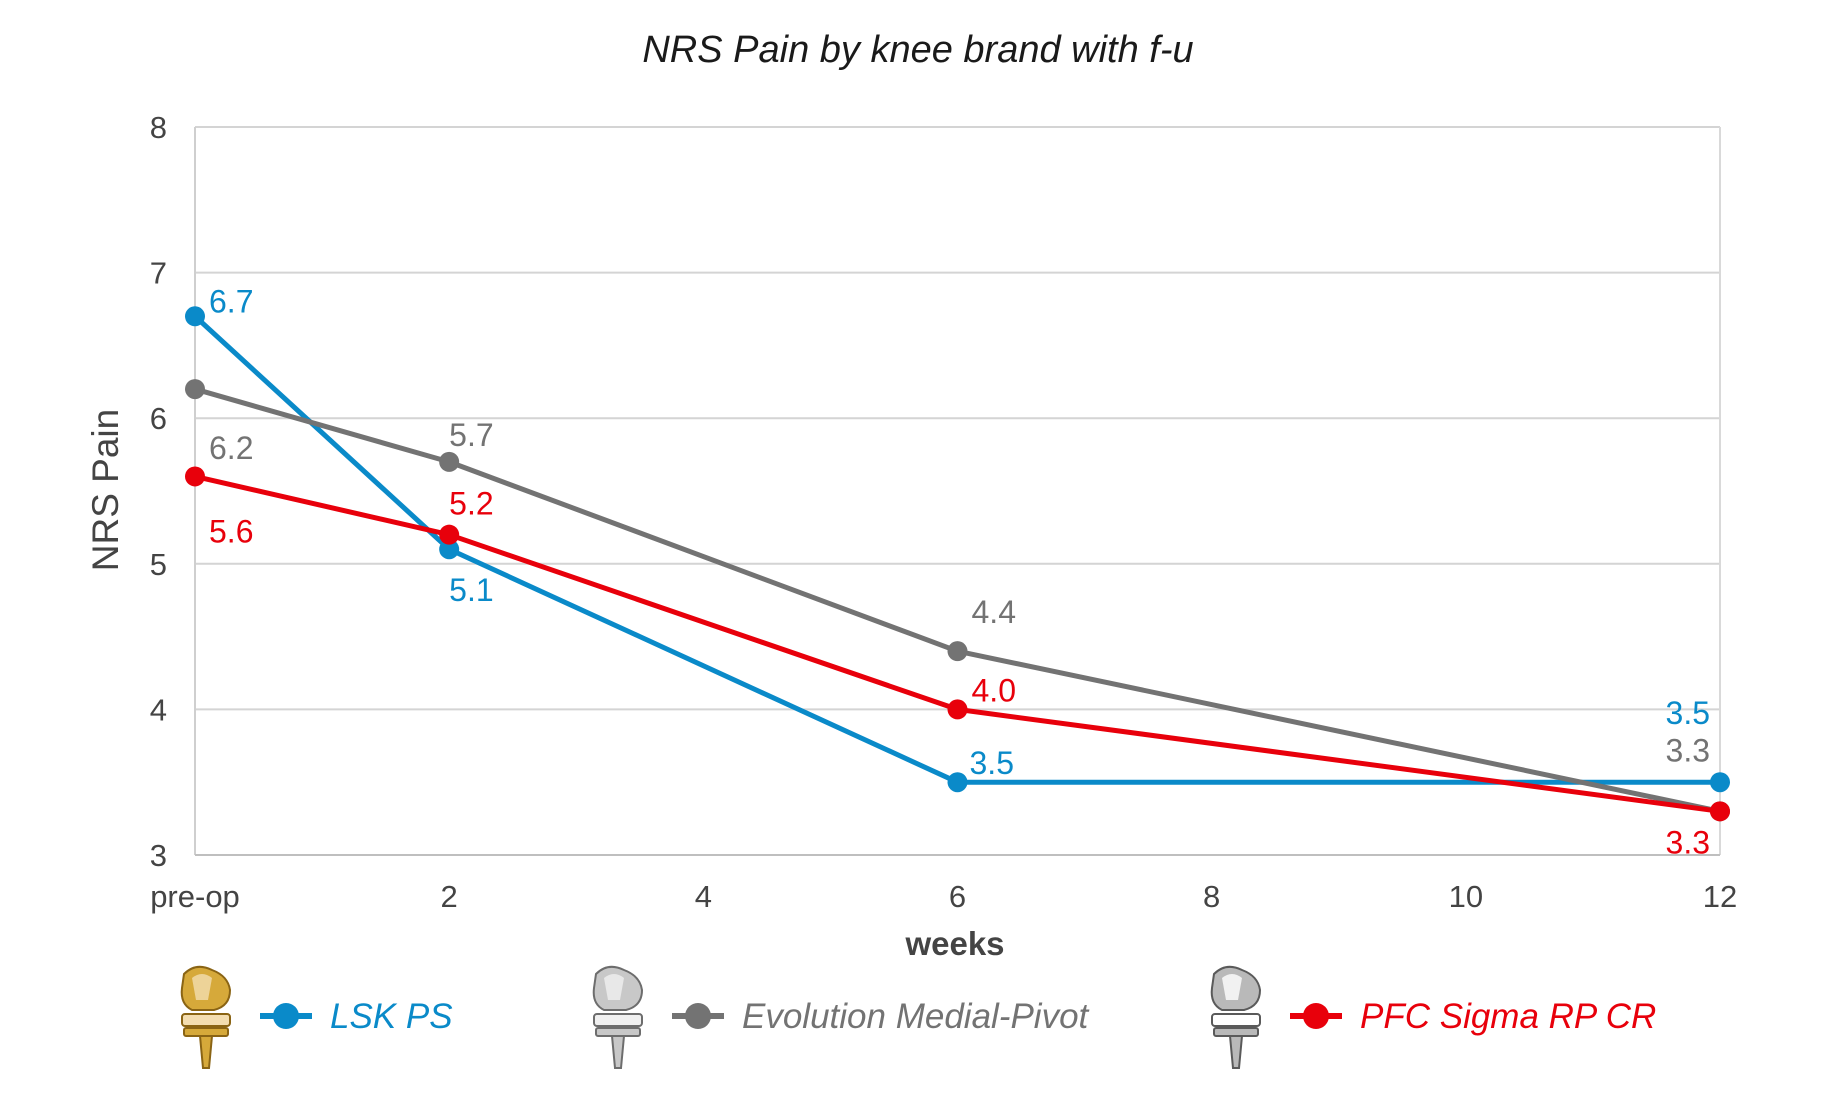 The height and width of the screenshot is (1102, 1847). What do you see at coordinates (158, 127) in the screenshot?
I see `y-tick-label: 8` at bounding box center [158, 127].